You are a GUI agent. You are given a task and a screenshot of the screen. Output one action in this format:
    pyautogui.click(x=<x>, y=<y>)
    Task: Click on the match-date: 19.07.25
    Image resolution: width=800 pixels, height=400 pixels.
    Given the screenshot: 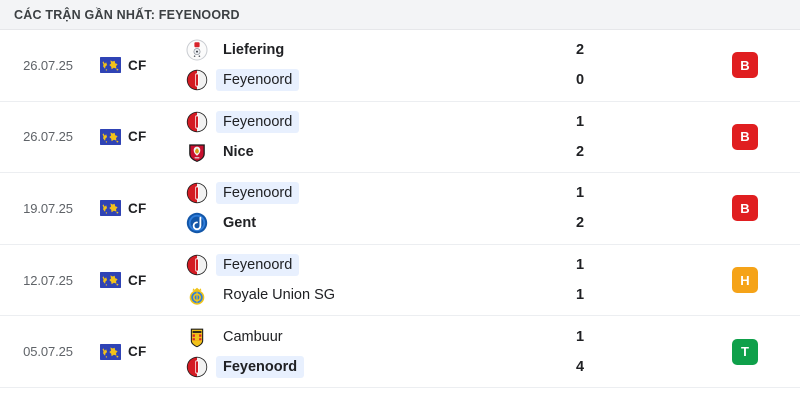 What is the action you would take?
    pyautogui.click(x=48, y=208)
    